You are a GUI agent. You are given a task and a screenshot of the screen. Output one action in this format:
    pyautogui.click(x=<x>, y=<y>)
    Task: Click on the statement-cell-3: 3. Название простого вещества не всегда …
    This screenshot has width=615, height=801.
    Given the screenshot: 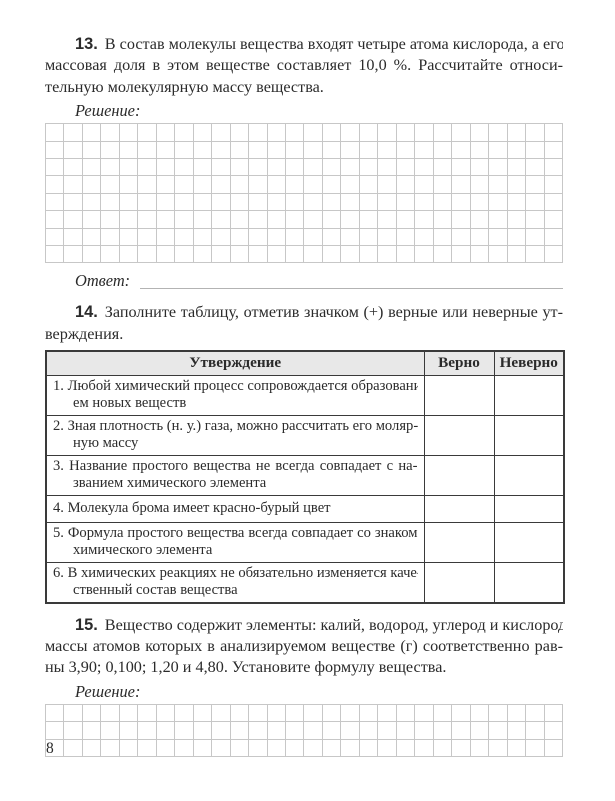 What is the action you would take?
    pyautogui.click(x=235, y=475)
    